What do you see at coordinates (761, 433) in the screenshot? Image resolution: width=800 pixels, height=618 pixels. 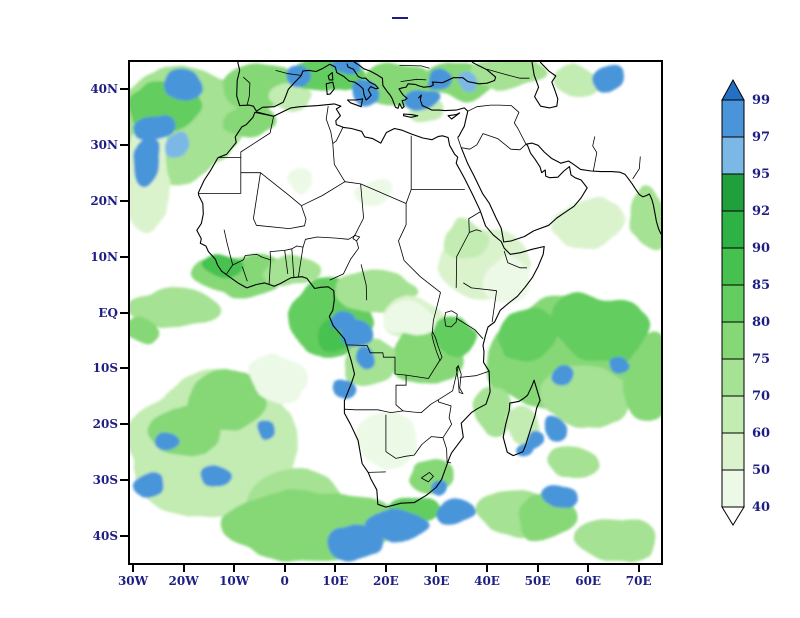 I see `colorbar-label: 60` at bounding box center [761, 433].